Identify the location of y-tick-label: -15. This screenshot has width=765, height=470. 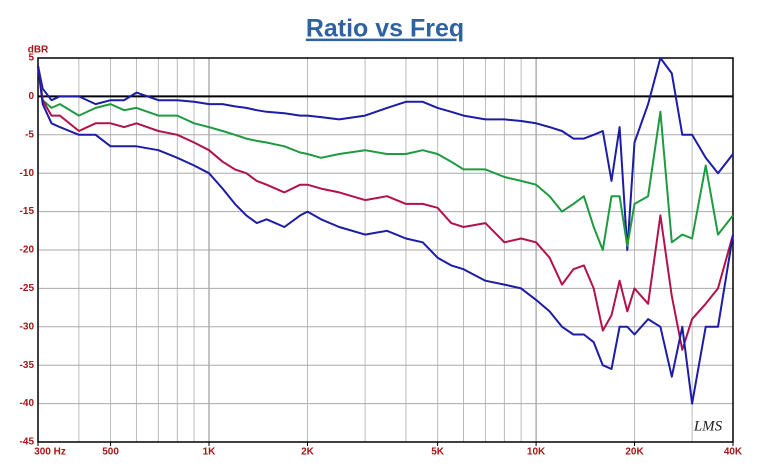
(27, 211).